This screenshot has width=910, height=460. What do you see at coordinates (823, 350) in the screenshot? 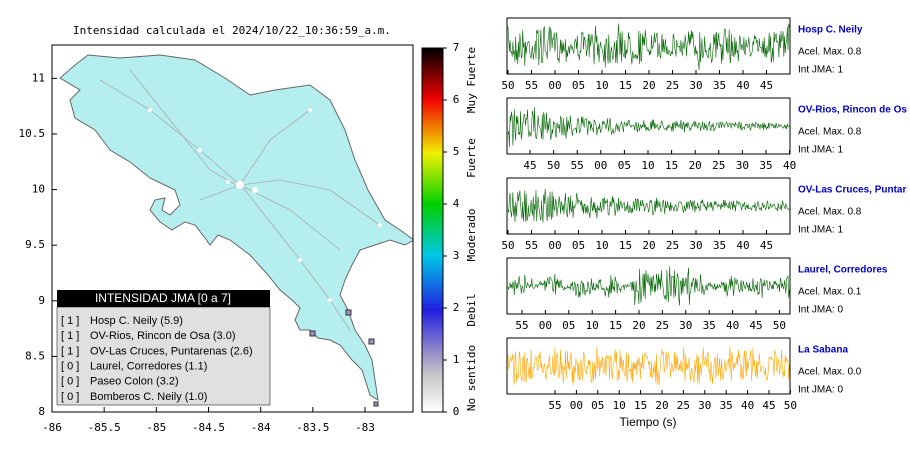
I see `station-name: La Sabana` at bounding box center [823, 350].